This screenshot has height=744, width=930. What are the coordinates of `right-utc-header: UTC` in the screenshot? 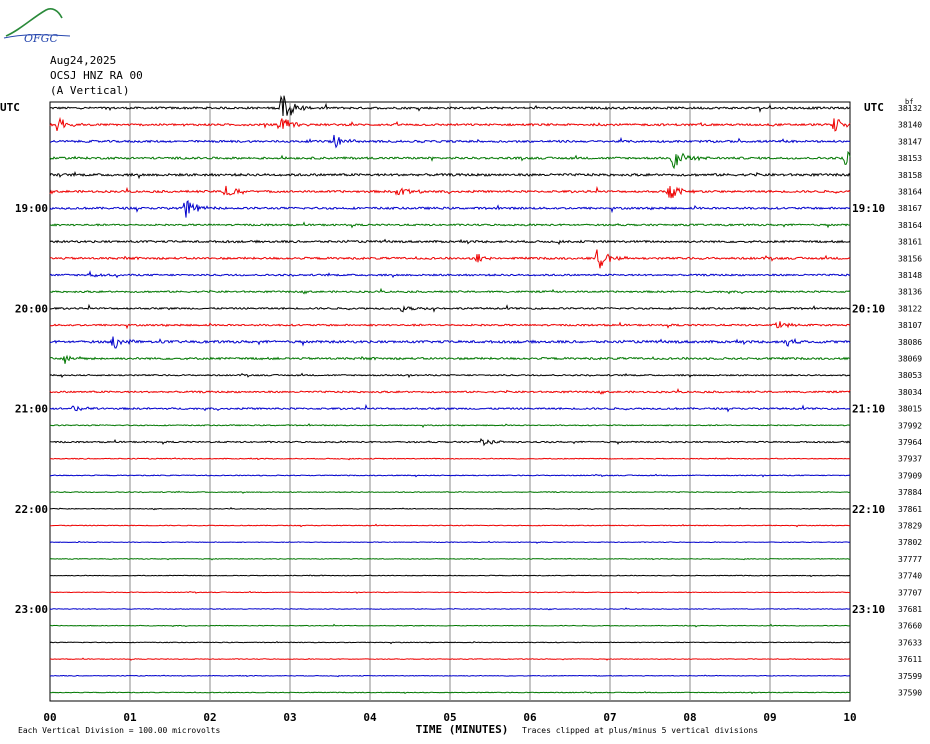 It's located at (874, 107).